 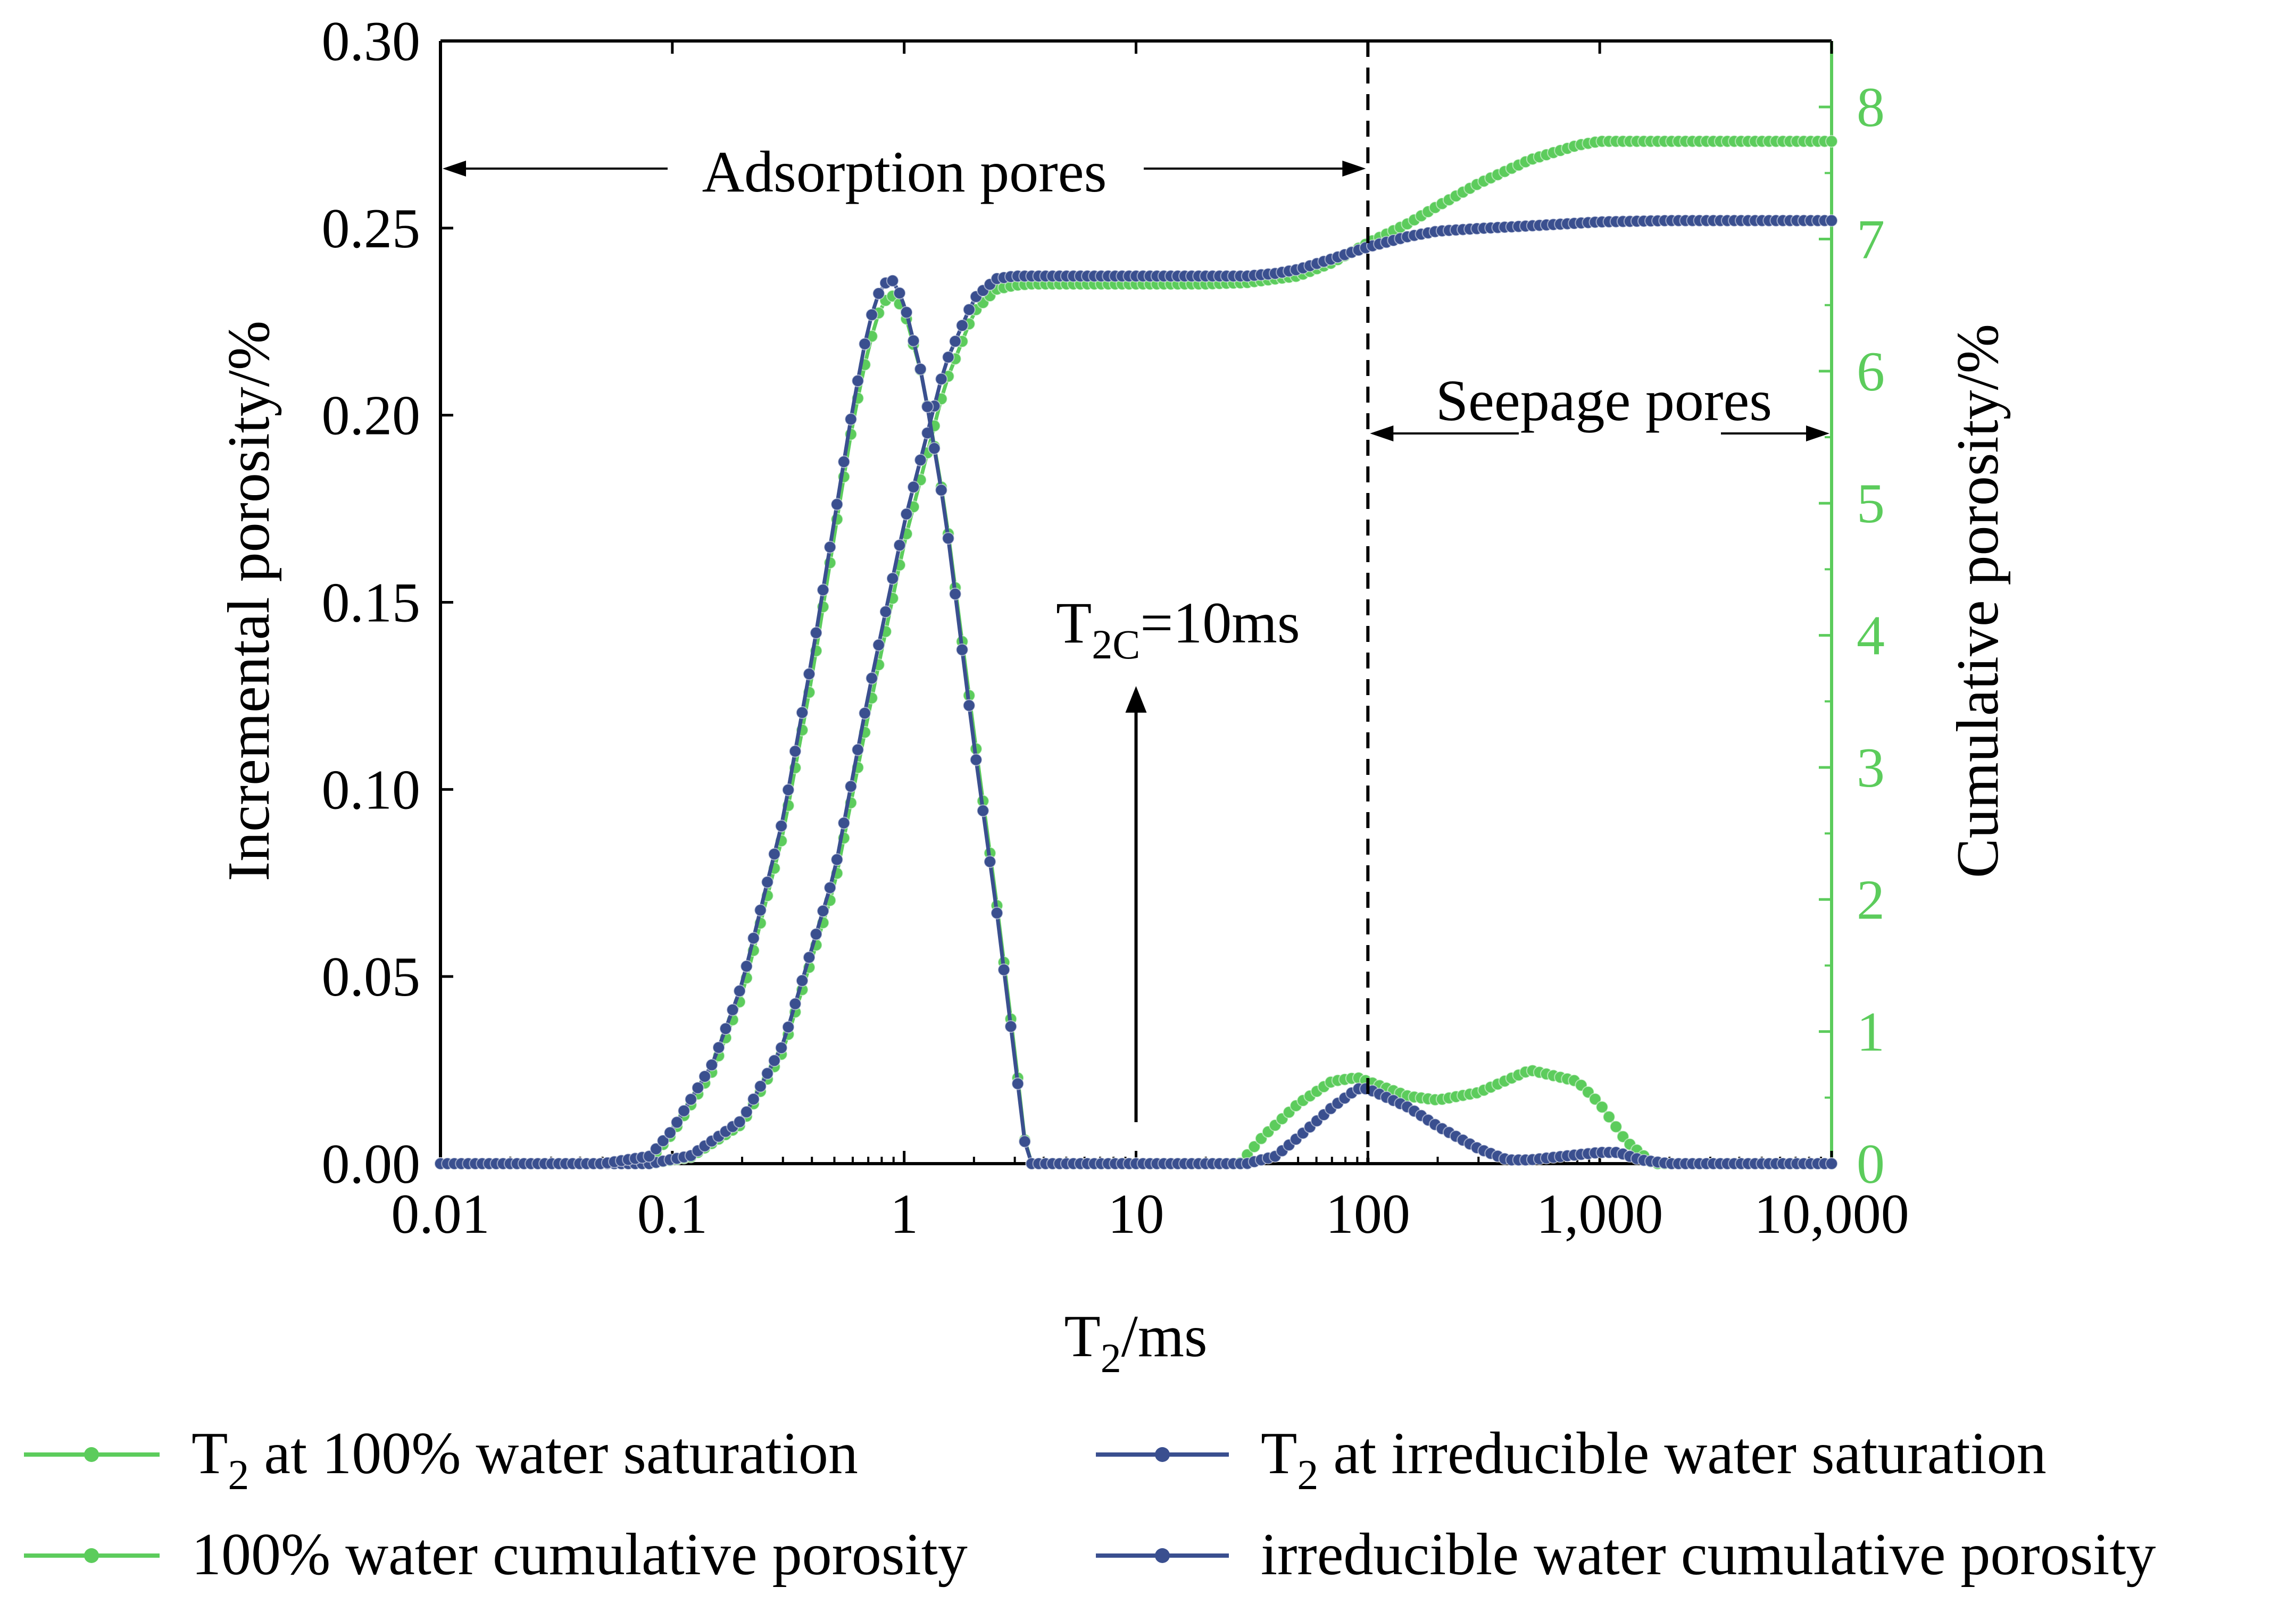 What do you see at coordinates (1654, 1460) in the screenshot?
I see `legend-label: T2 at irreducible water saturation` at bounding box center [1654, 1460].